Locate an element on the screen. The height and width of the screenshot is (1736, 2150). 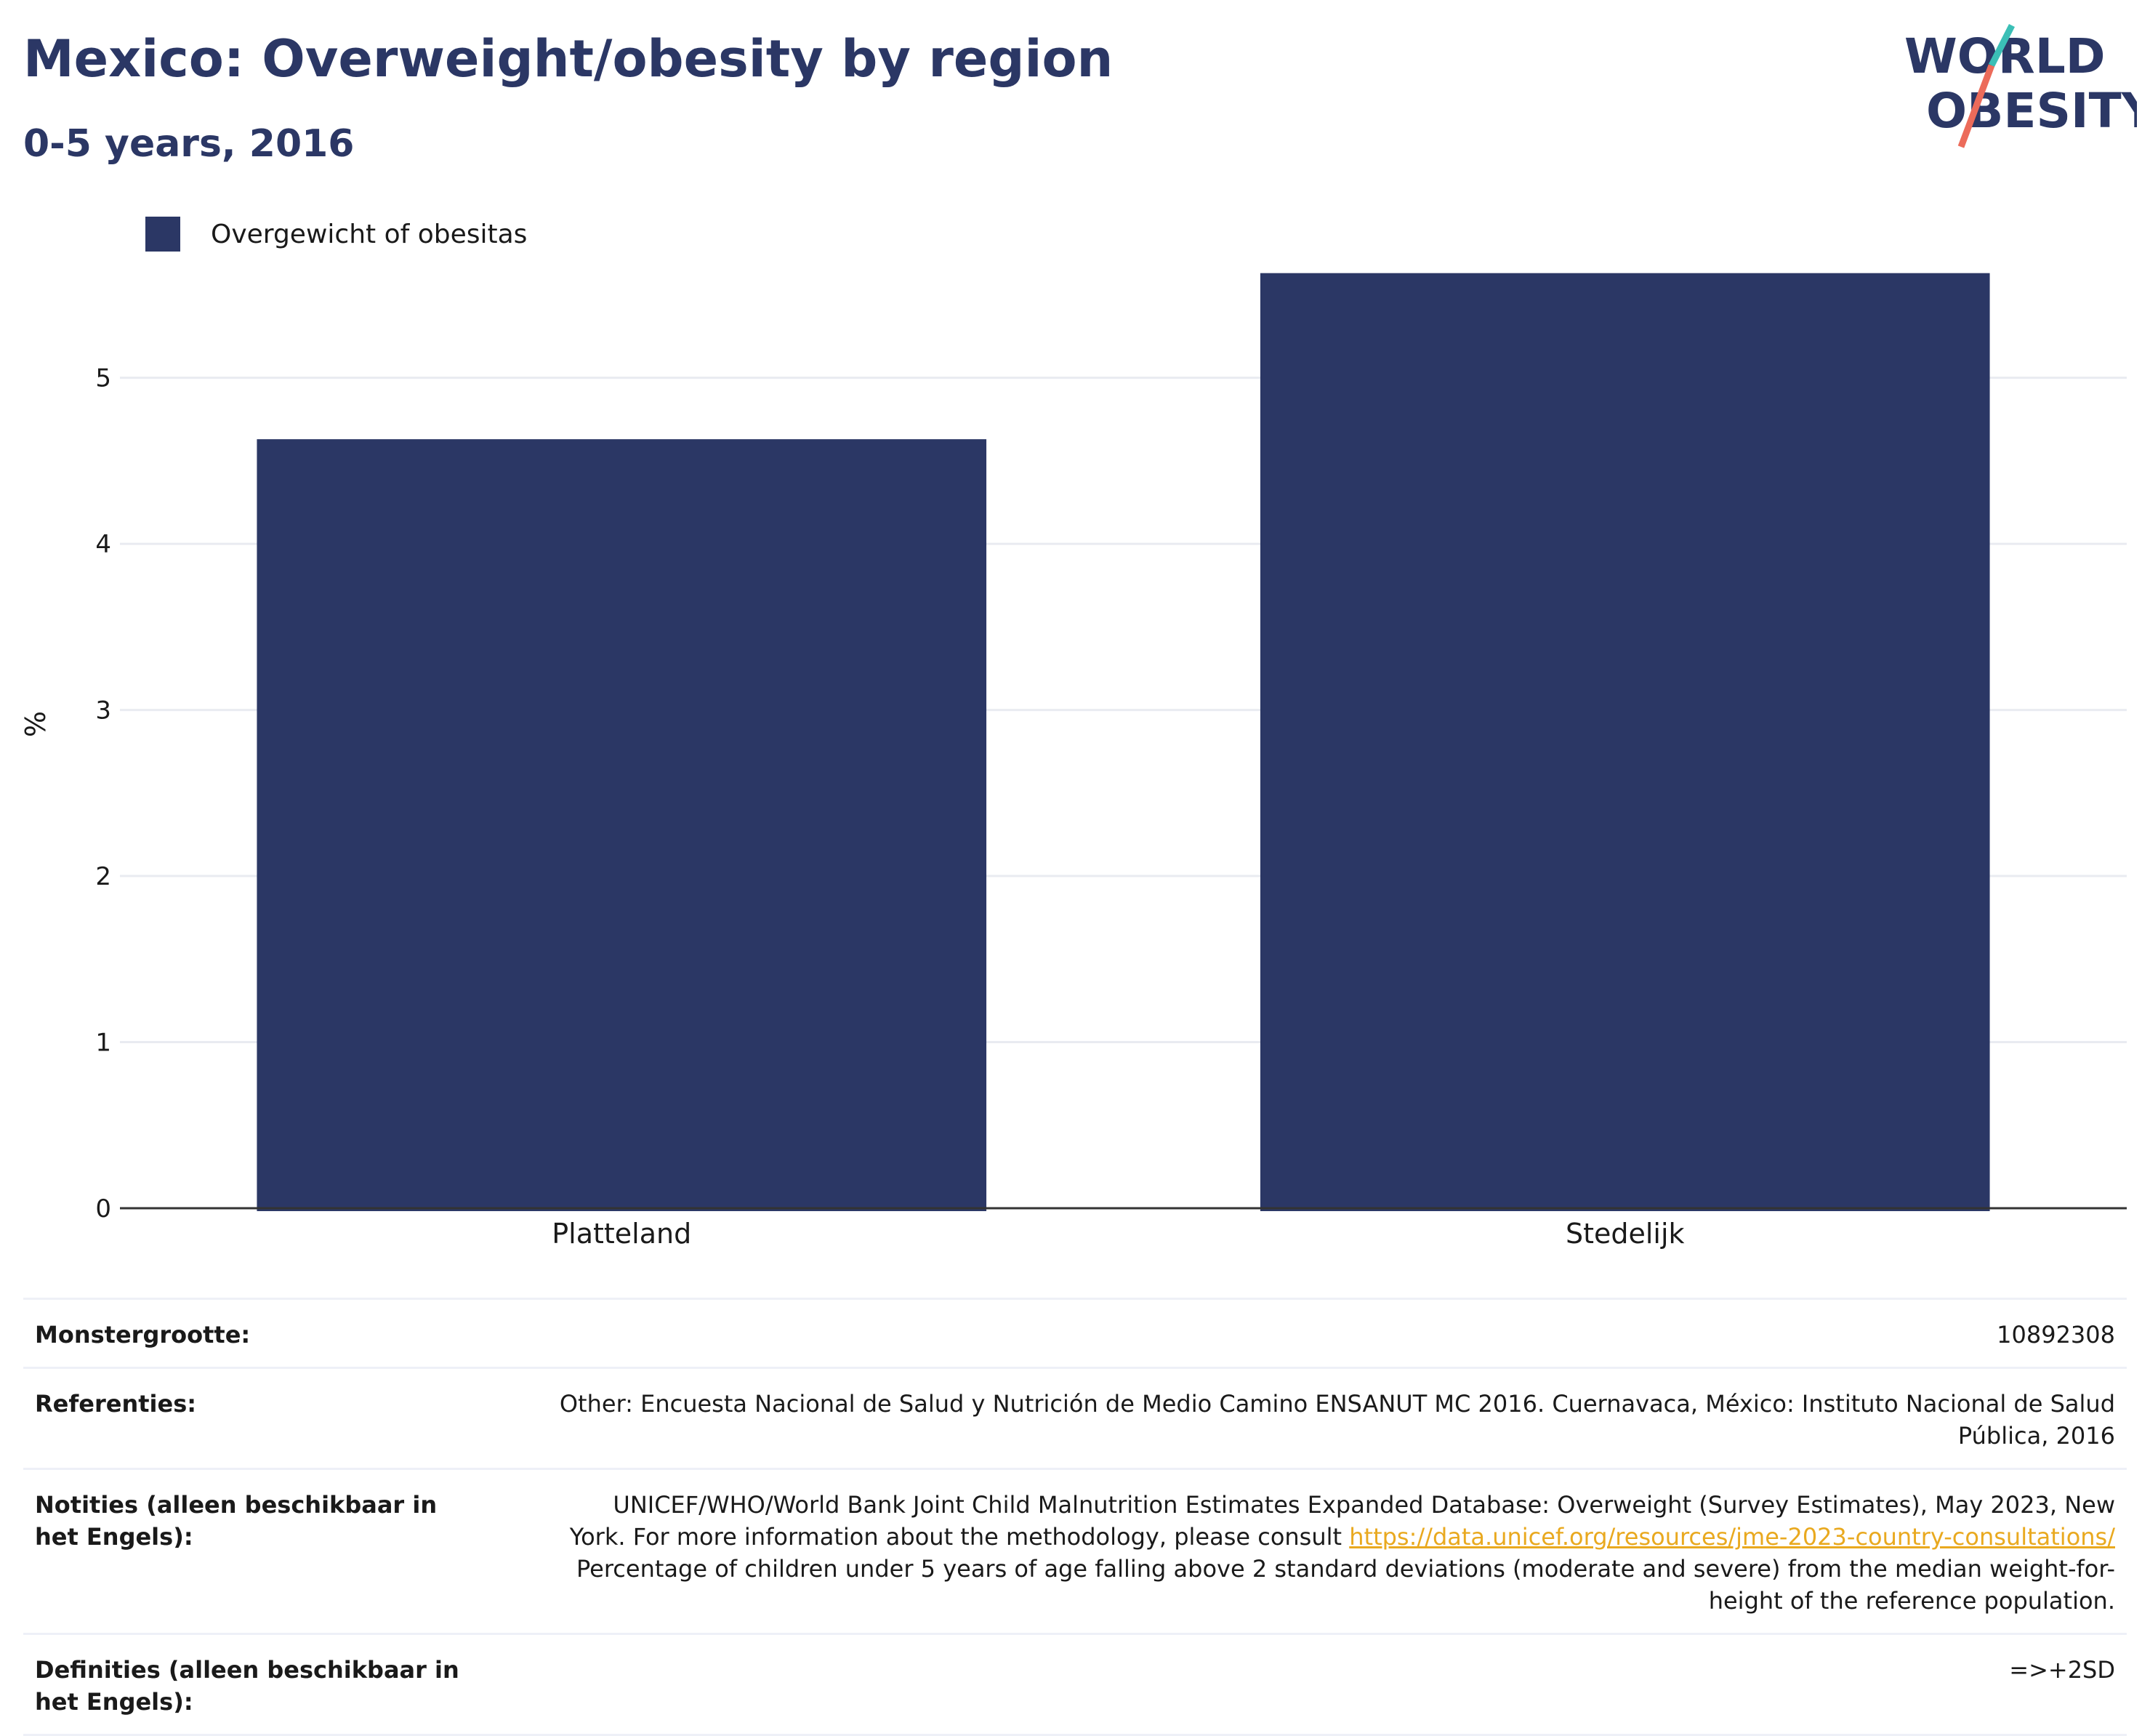
world-obesity-logo: WORLD OBESITY is located at coordinates (2020, 85).